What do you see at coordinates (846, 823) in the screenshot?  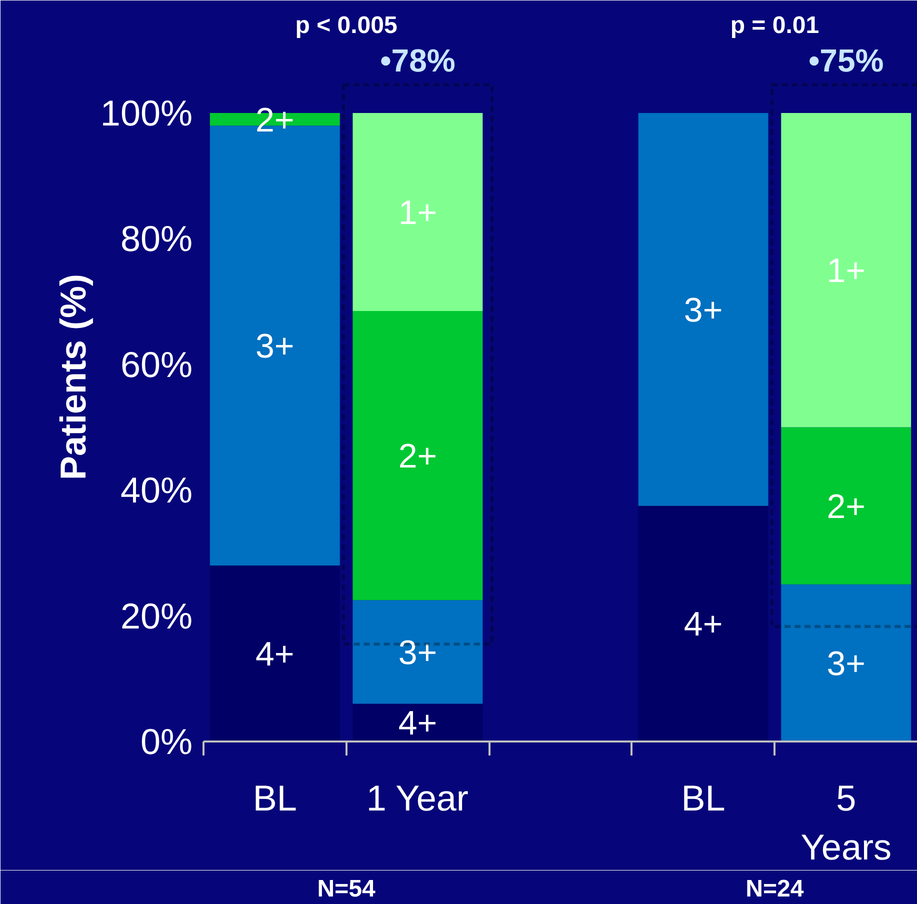 I see `x-tick-label: 5 Years` at bounding box center [846, 823].